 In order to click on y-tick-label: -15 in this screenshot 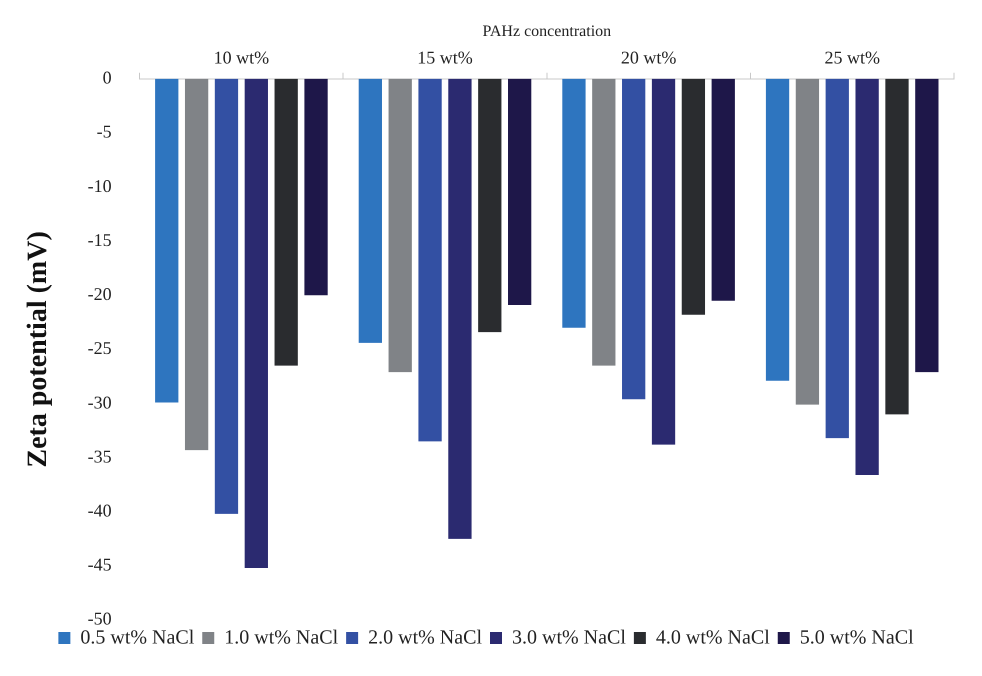, I will do `click(100, 240)`.